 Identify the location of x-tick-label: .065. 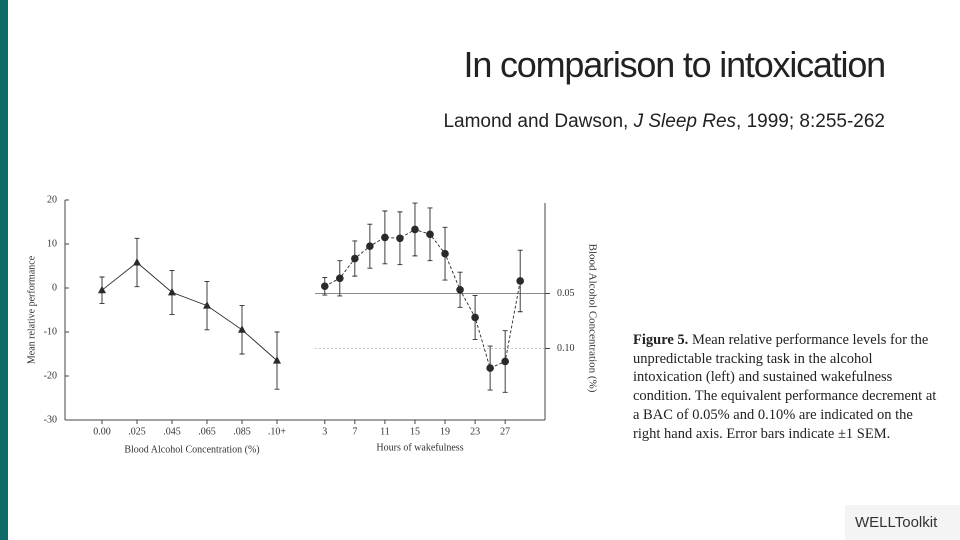
(207, 431).